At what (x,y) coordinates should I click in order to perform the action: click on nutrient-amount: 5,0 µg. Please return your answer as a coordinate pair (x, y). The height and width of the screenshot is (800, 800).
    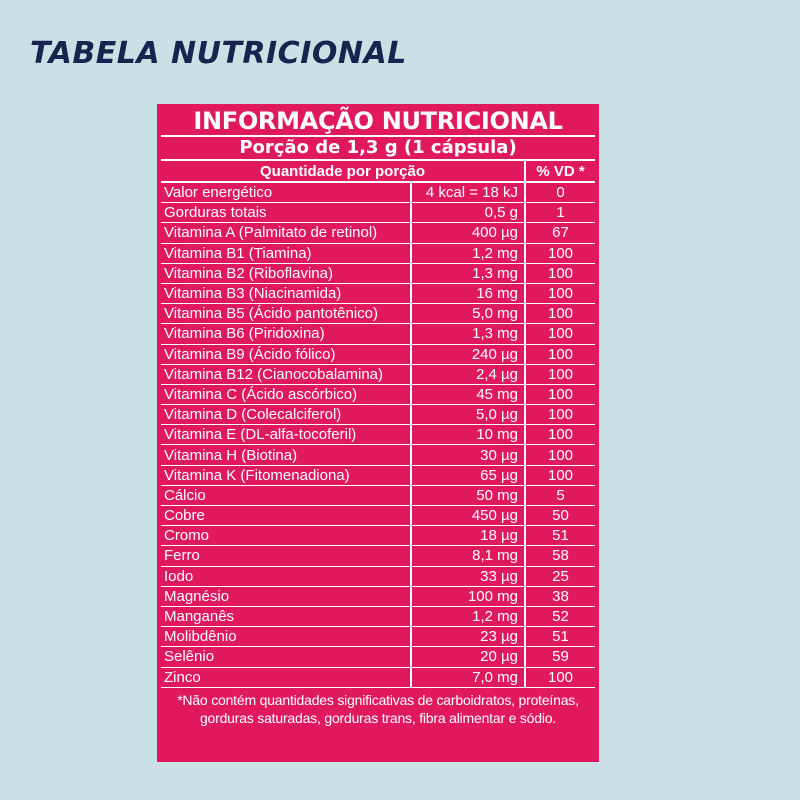
    Looking at the image, I should click on (467, 415).